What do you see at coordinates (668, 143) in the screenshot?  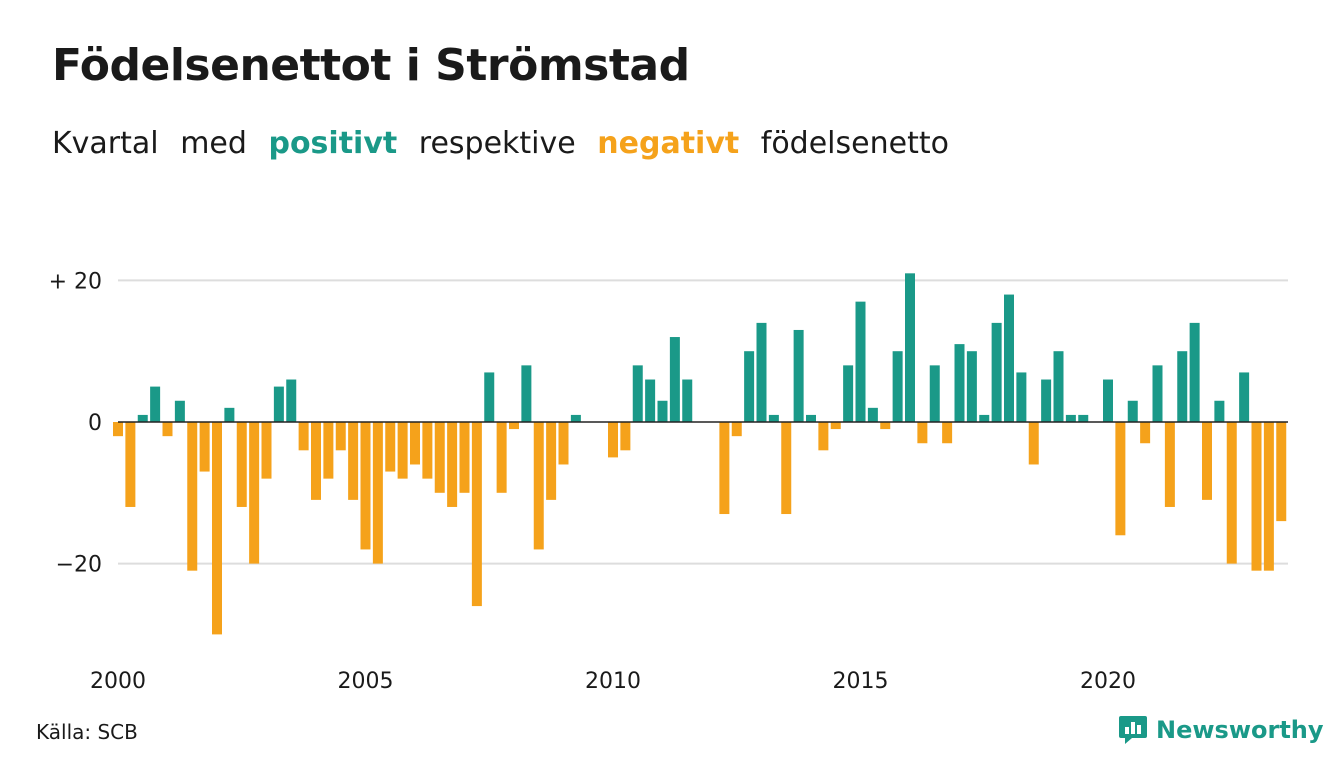 I see `subtitle-negative-label: negativt` at bounding box center [668, 143].